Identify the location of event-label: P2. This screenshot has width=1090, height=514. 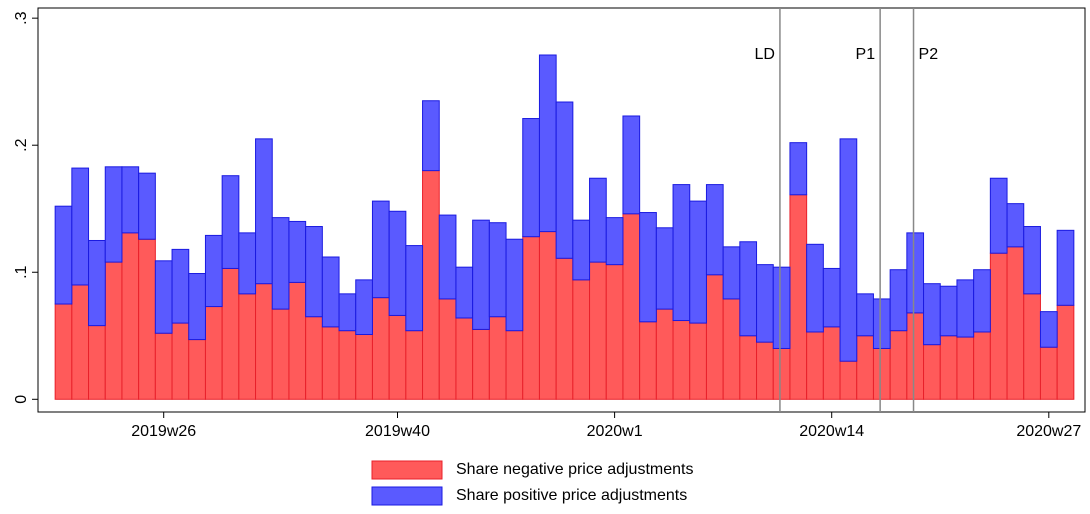
(929, 54).